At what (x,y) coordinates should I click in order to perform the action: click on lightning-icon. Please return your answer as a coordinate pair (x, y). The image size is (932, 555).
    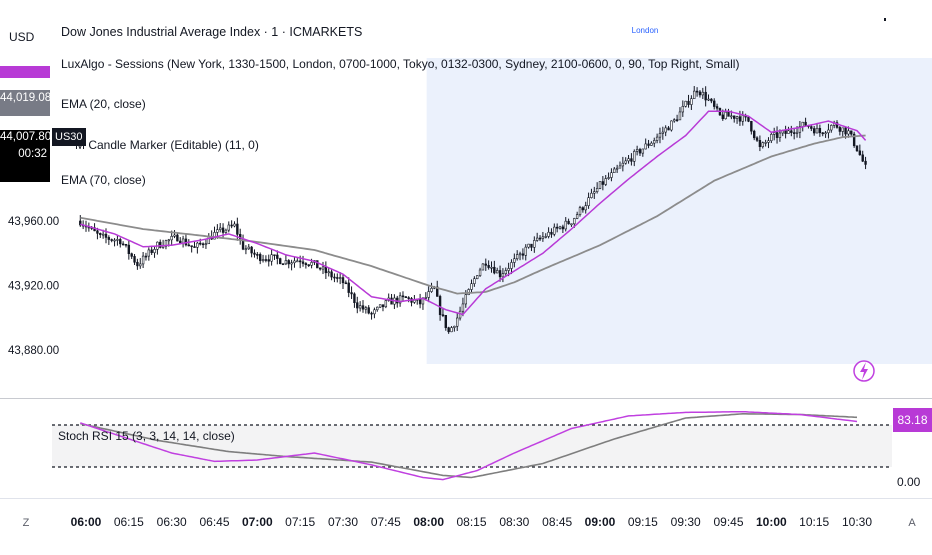
    Looking at the image, I should click on (864, 371).